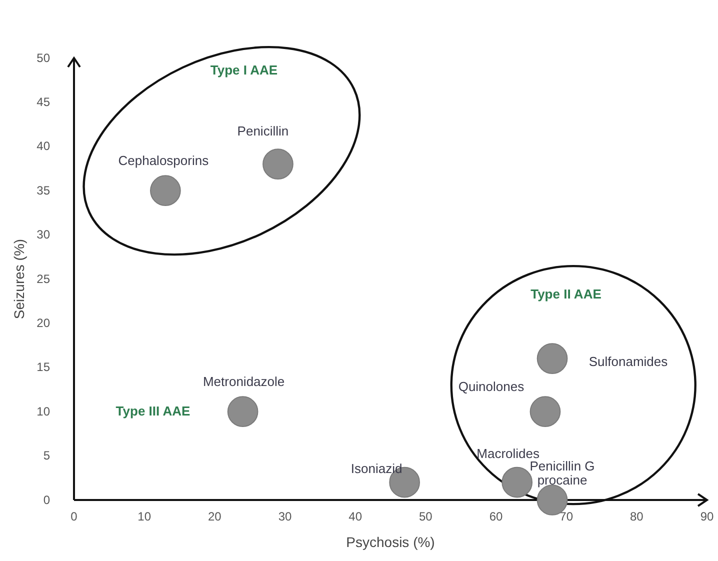  I want to click on y-tick-label: 25, so click(43, 279).